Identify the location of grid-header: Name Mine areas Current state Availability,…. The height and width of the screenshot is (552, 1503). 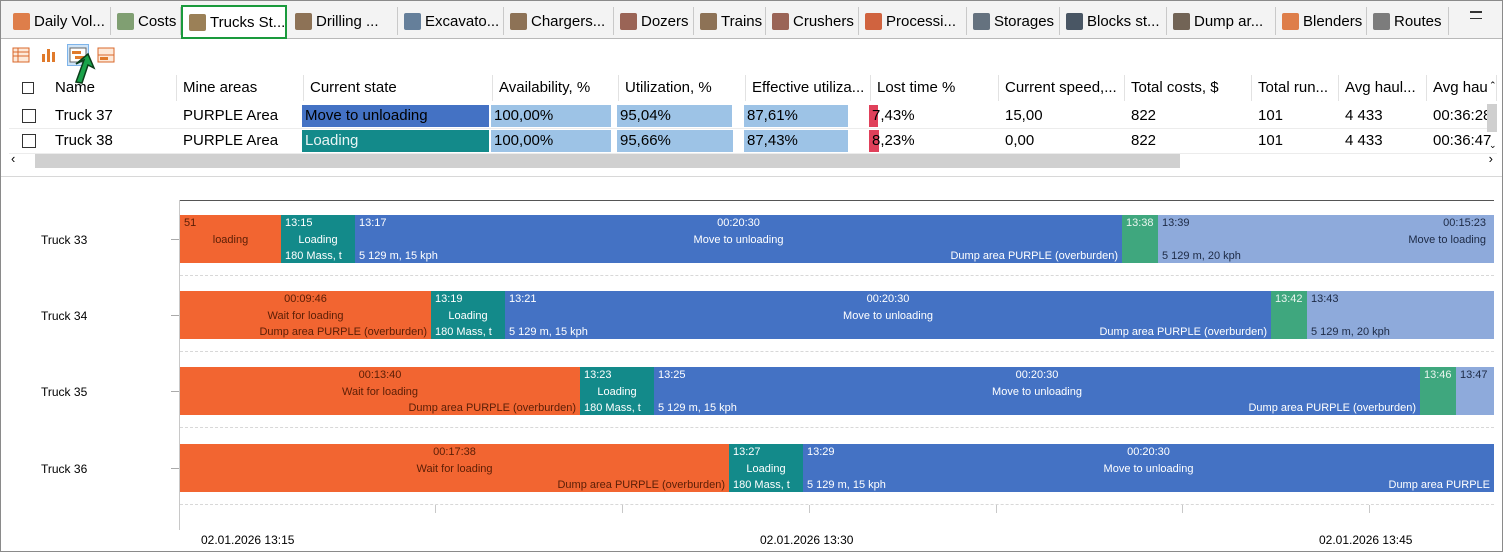
(753, 88).